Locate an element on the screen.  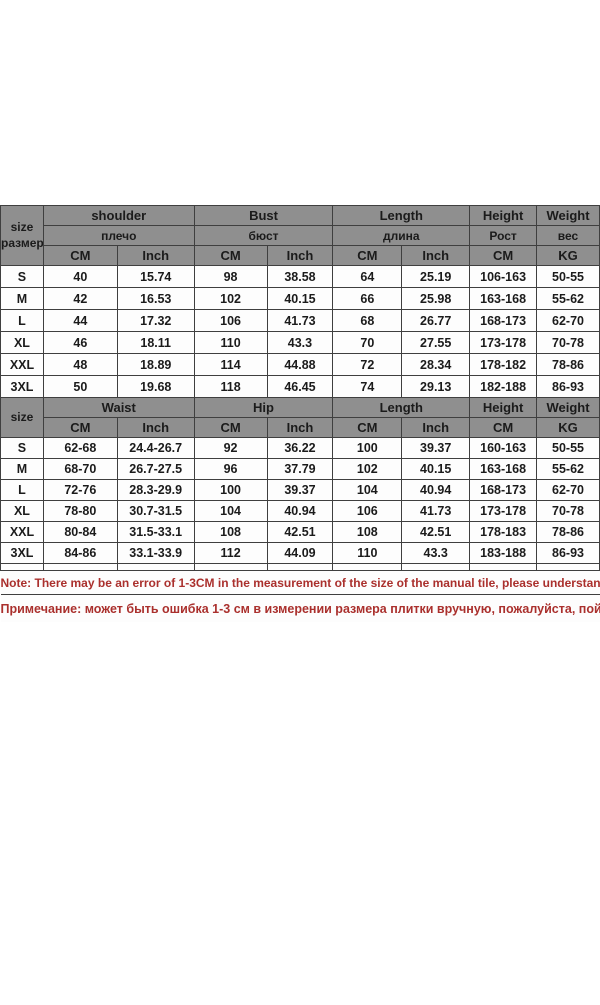
value-cell: 102 is located at coordinates (367, 469).